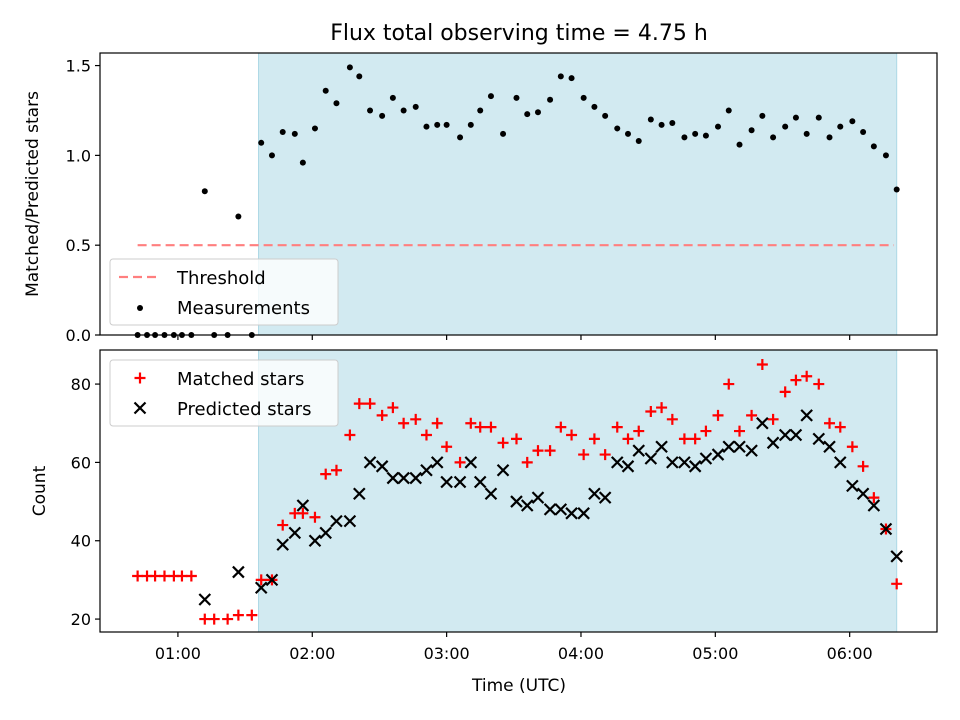 This screenshot has height=720, width=960. I want to click on x-axis-label: Time (UTC), so click(518, 686).